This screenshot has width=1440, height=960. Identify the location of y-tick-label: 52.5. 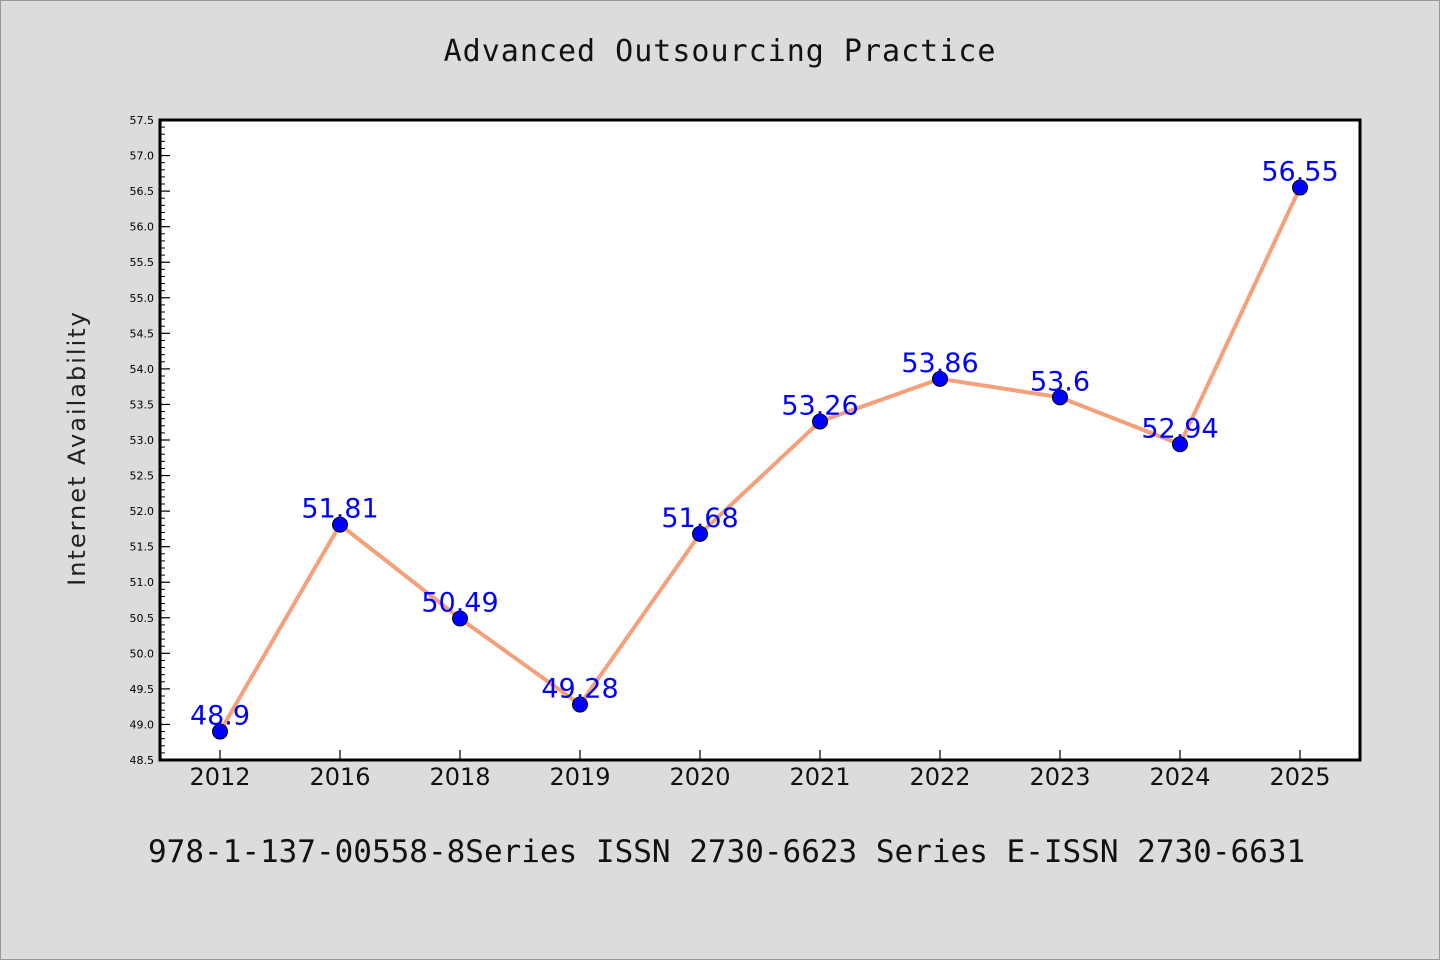
(142, 476).